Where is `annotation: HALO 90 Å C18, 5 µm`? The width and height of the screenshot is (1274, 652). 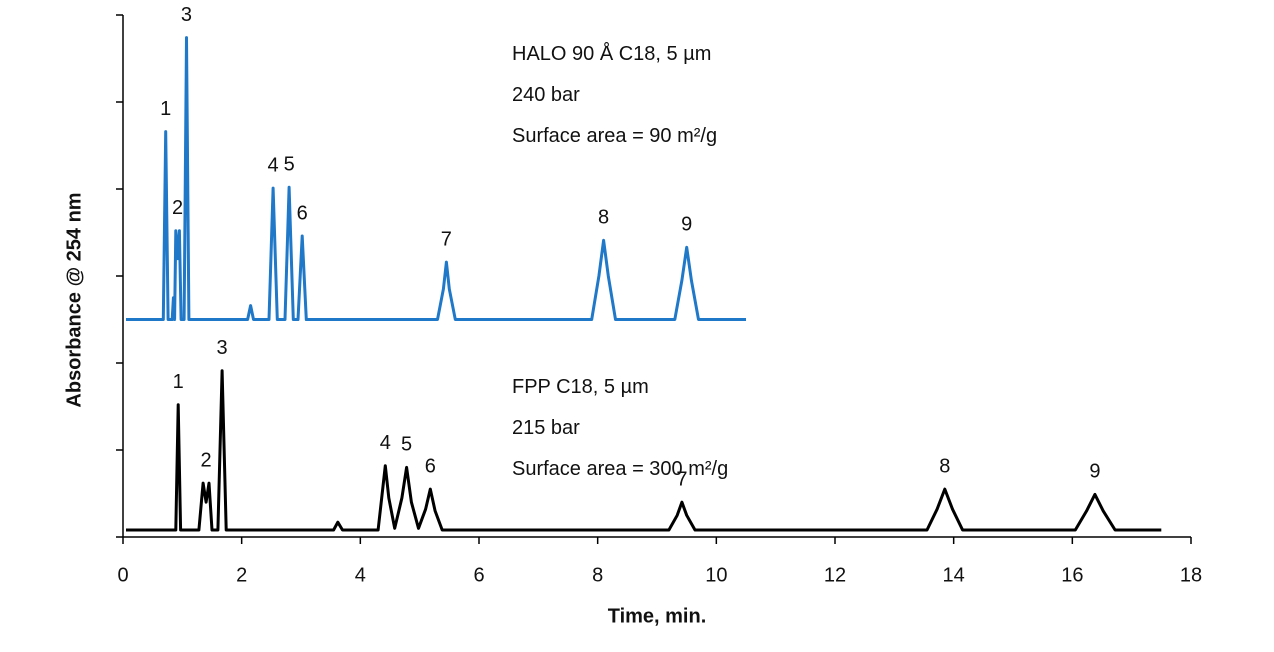 annotation: HALO 90 Å C18, 5 µm is located at coordinates (611, 53).